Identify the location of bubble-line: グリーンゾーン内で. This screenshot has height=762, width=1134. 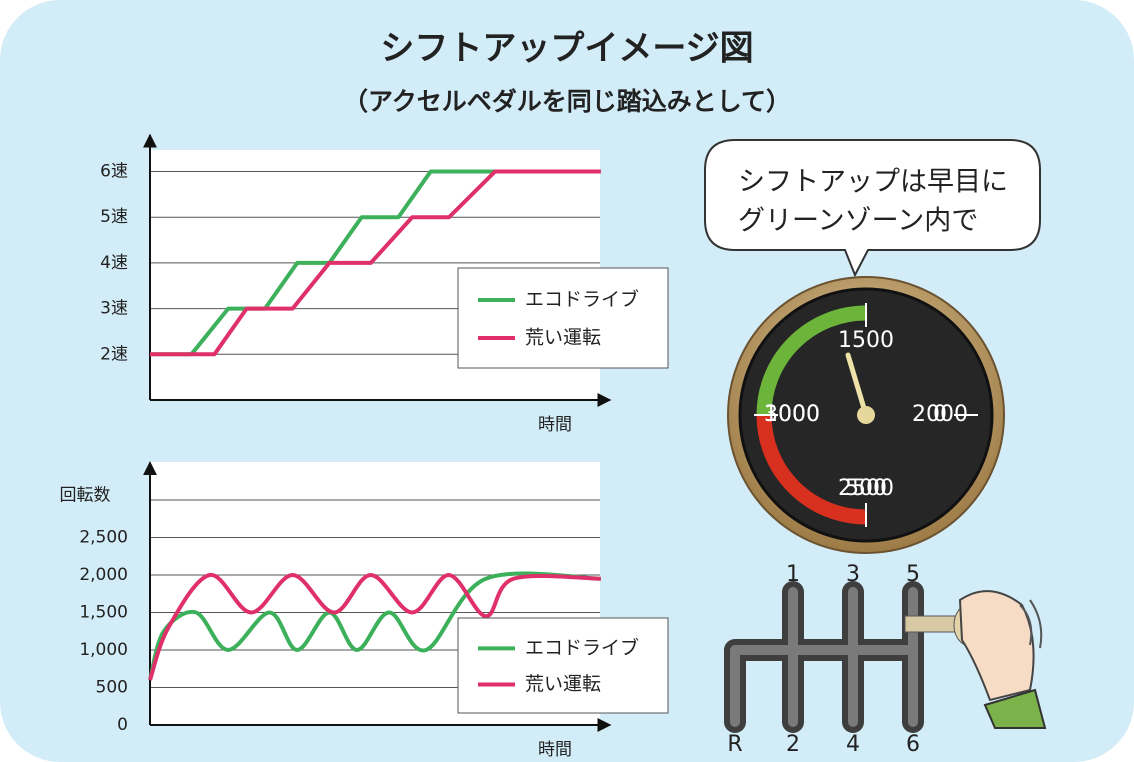
(858, 221).